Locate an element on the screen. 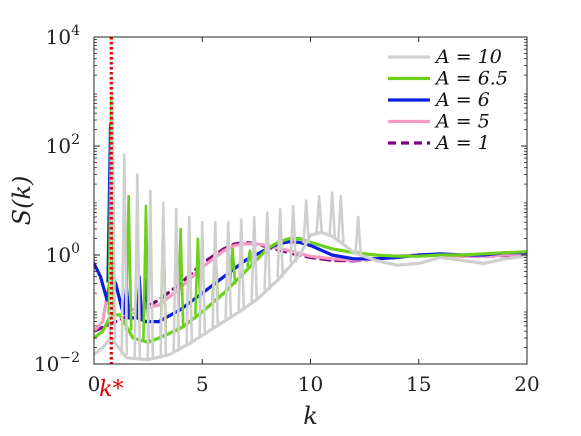 This screenshot has width=581, height=436. y-tick-label: 10⁰ is located at coordinates (63, 254).